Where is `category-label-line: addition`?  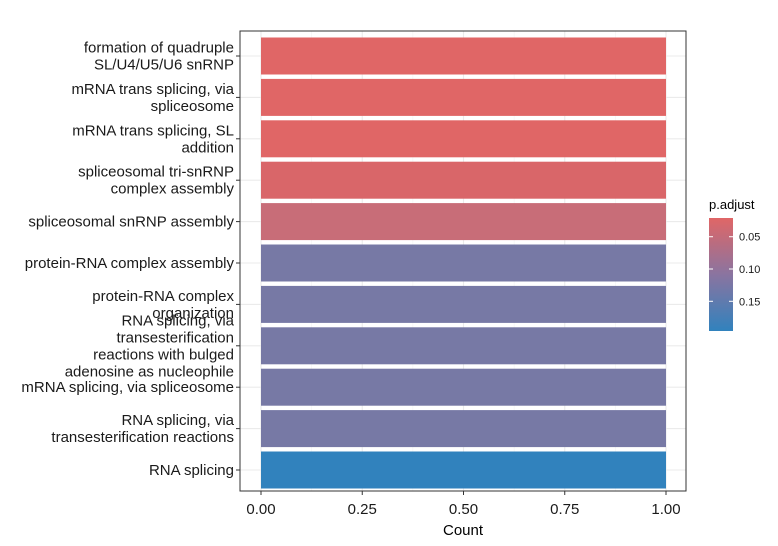 category-label-line: addition is located at coordinates (207, 147).